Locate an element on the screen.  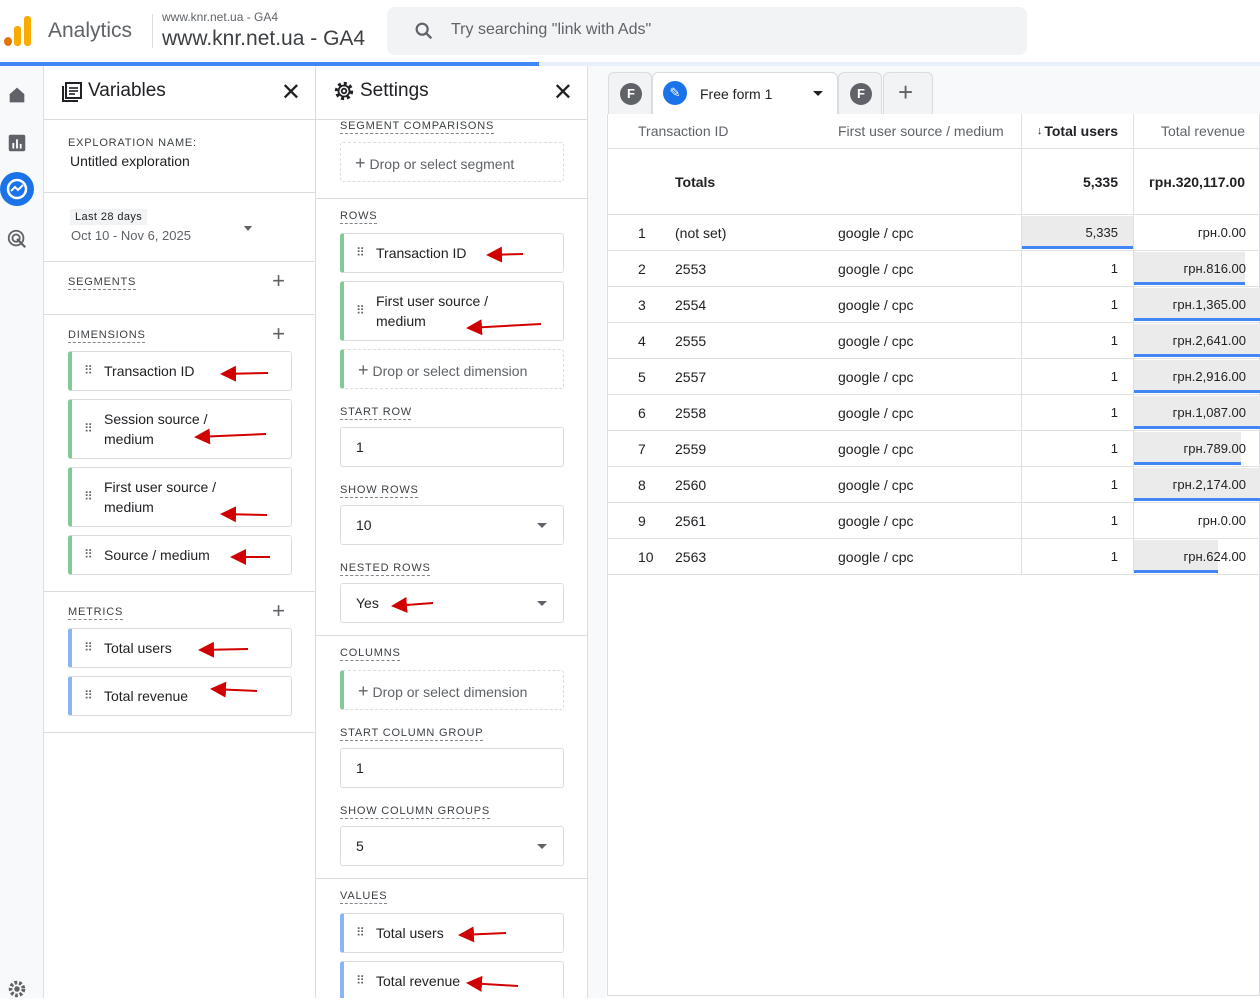
table-row: 5 2557 google / cpc 1 грн.2,916.00 is located at coordinates (934, 377).